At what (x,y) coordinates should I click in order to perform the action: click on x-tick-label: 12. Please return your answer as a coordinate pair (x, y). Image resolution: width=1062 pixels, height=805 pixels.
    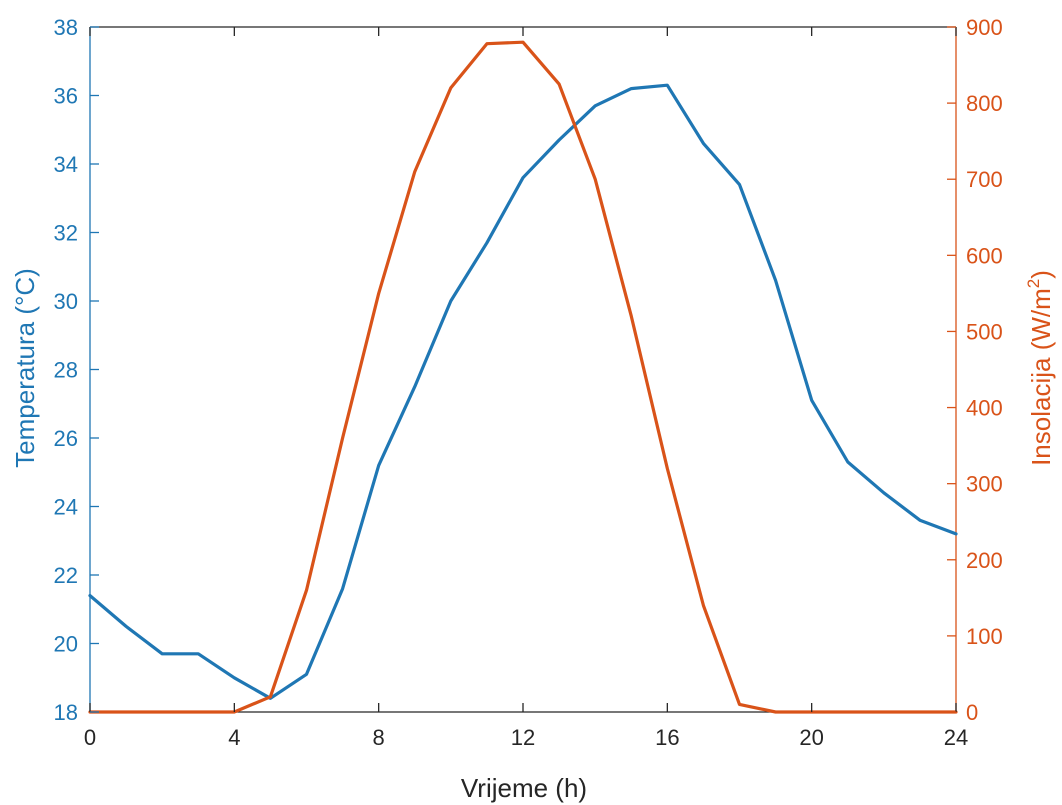
    Looking at the image, I should click on (523, 737).